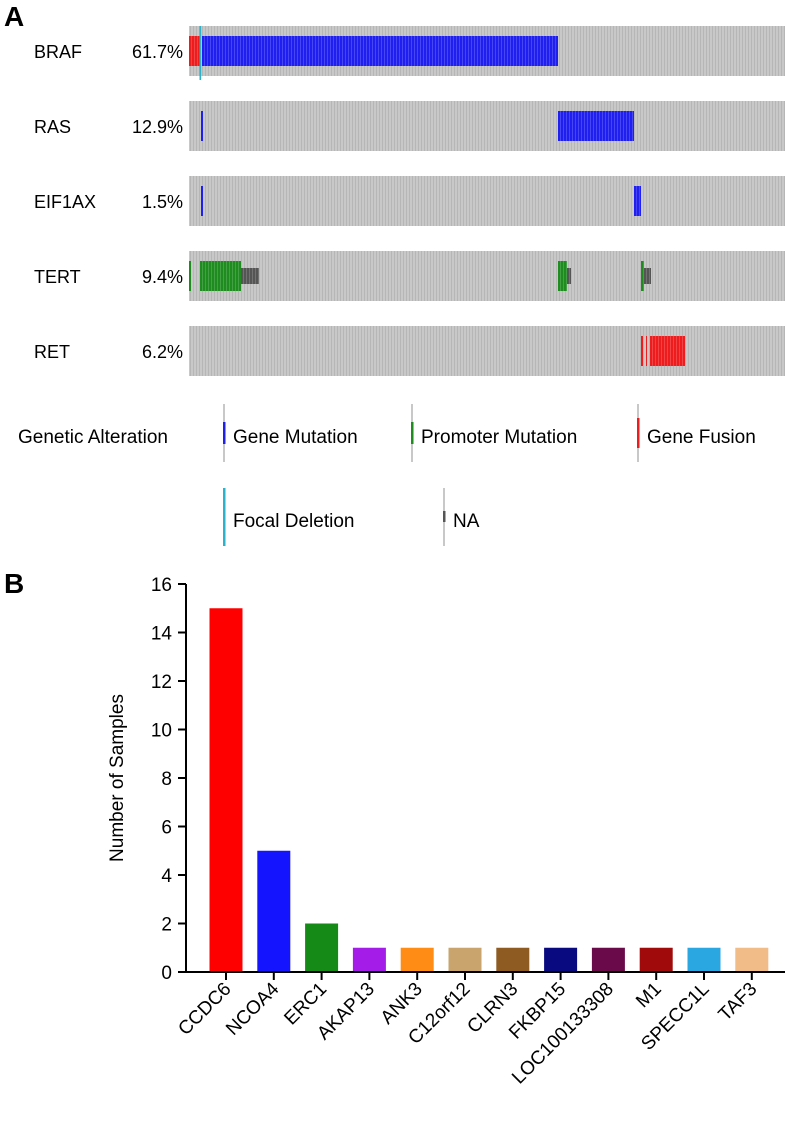  Describe the element at coordinates (117, 778) in the screenshot. I see `y-axis-label: Number of Samples` at that location.